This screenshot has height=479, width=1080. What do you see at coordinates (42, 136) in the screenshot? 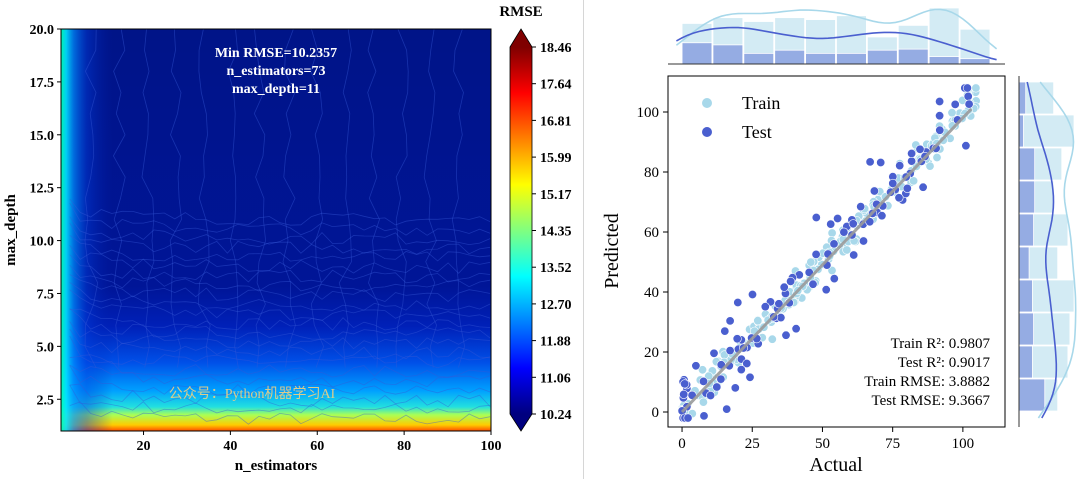
I see `heatmap-y-tick-label: 15.0` at bounding box center [42, 136].